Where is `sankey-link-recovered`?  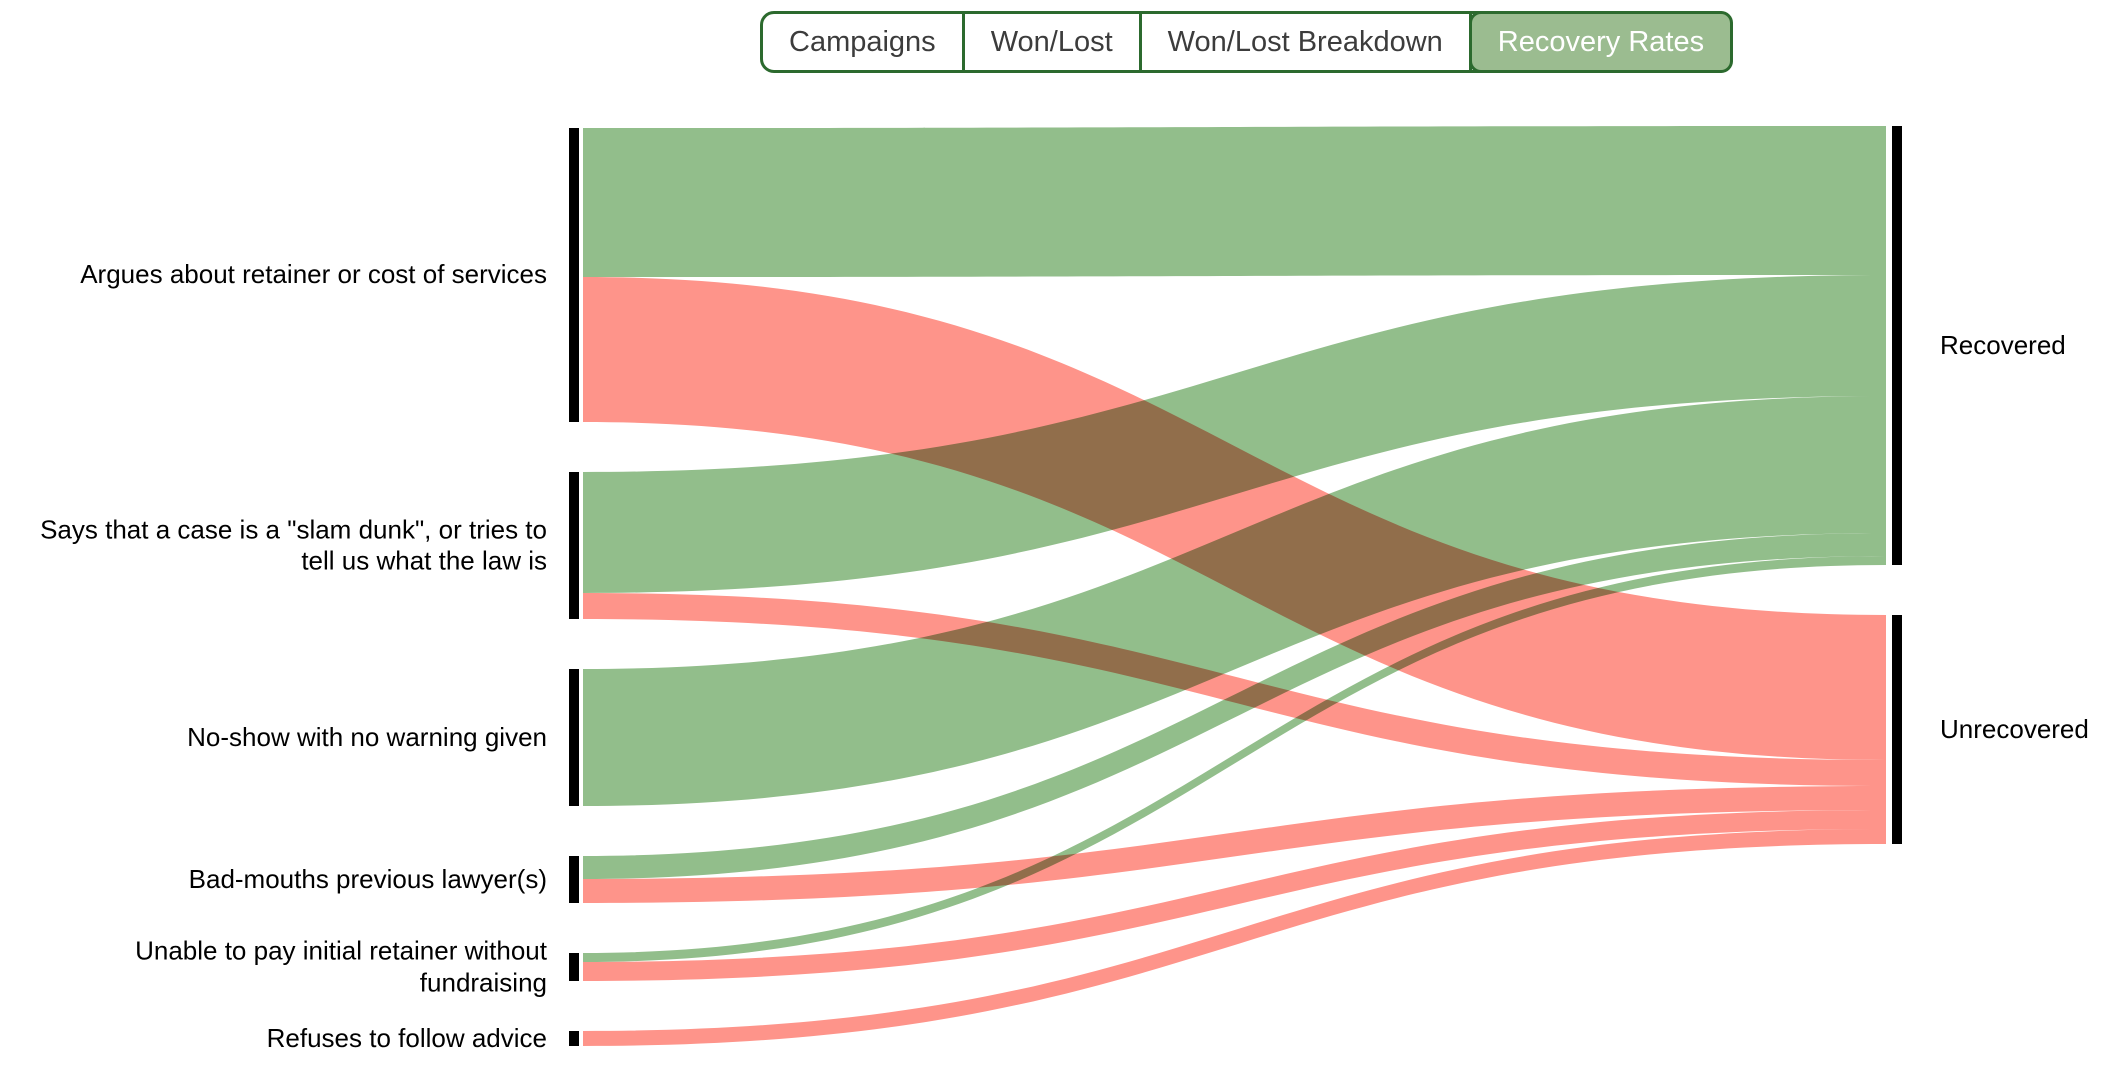
sankey-link-recovered is located at coordinates (1234, 201).